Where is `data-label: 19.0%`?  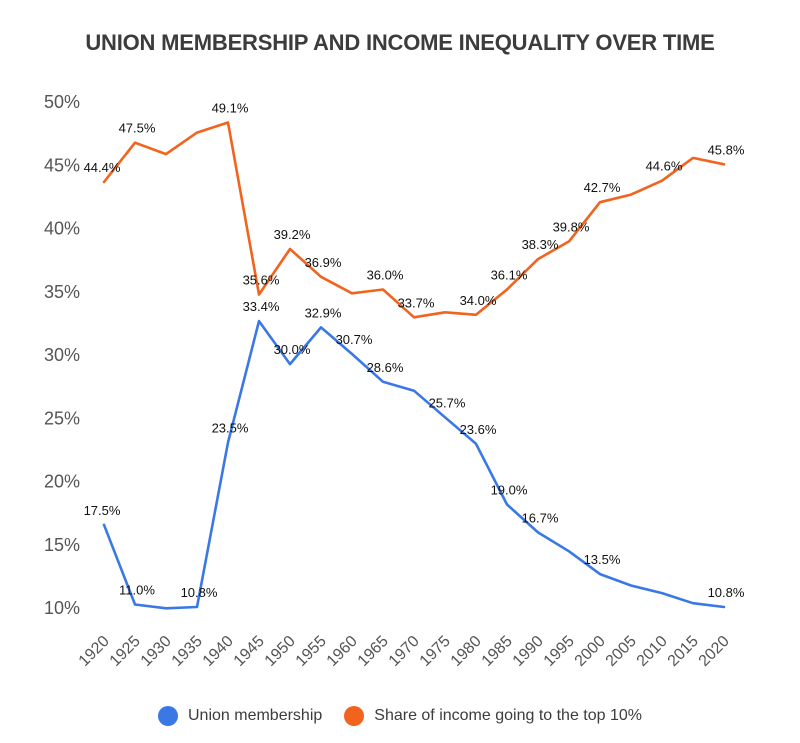 data-label: 19.0% is located at coordinates (509, 490).